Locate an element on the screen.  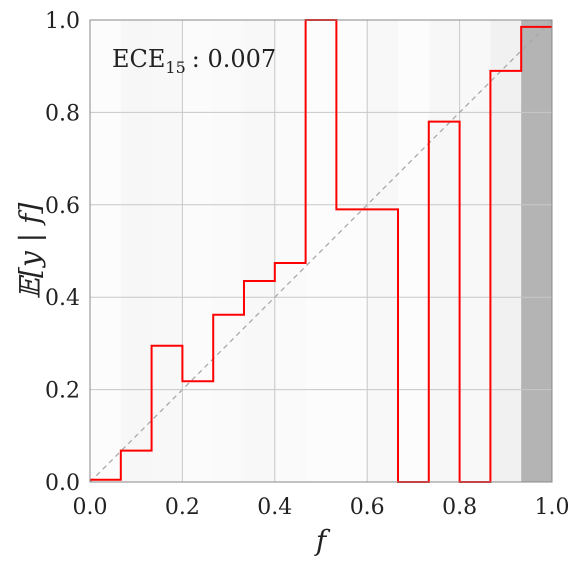
y-tick-label: 0.0 is located at coordinates (62, 483).